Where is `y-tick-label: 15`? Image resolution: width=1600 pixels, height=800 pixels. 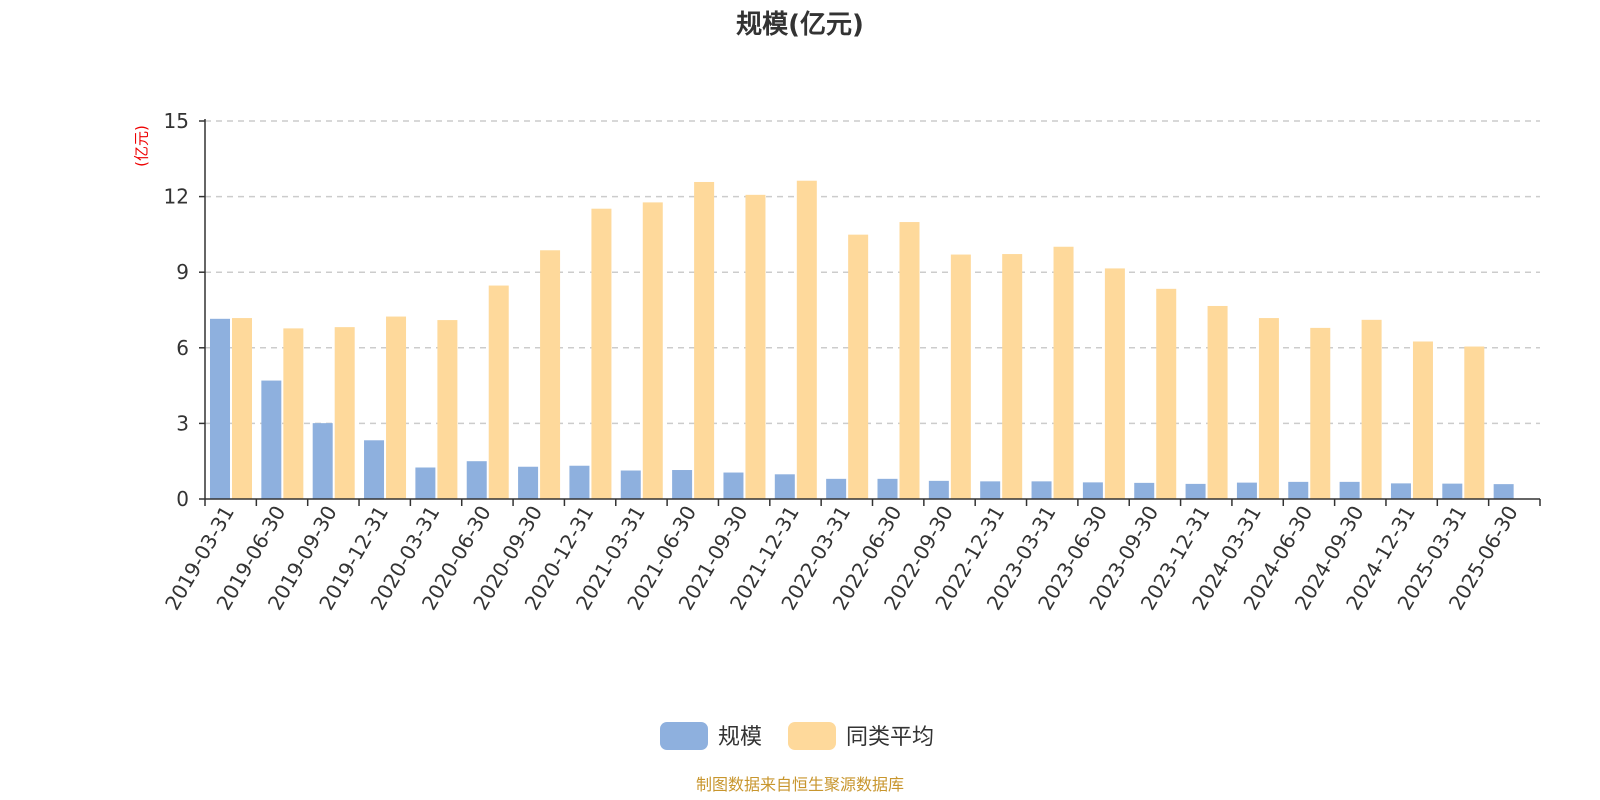 y-tick-label: 15 is located at coordinates (176, 121).